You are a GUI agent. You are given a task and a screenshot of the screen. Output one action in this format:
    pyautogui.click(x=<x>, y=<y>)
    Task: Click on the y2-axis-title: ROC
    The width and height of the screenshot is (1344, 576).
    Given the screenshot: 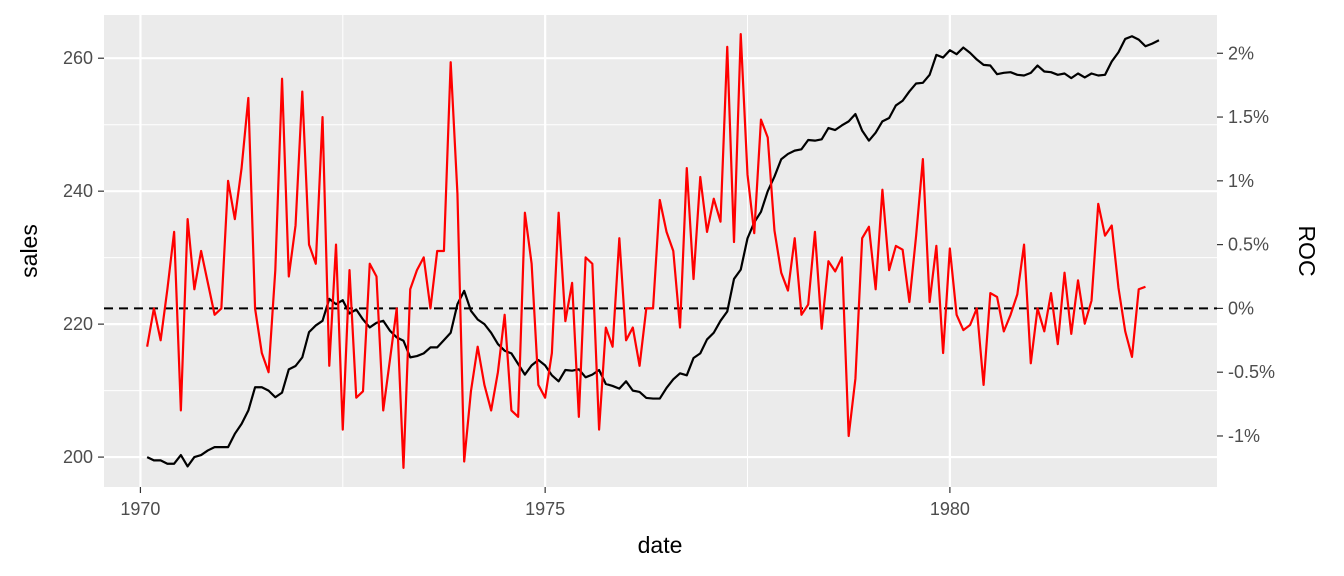 What is the action you would take?
    pyautogui.click(x=1307, y=250)
    